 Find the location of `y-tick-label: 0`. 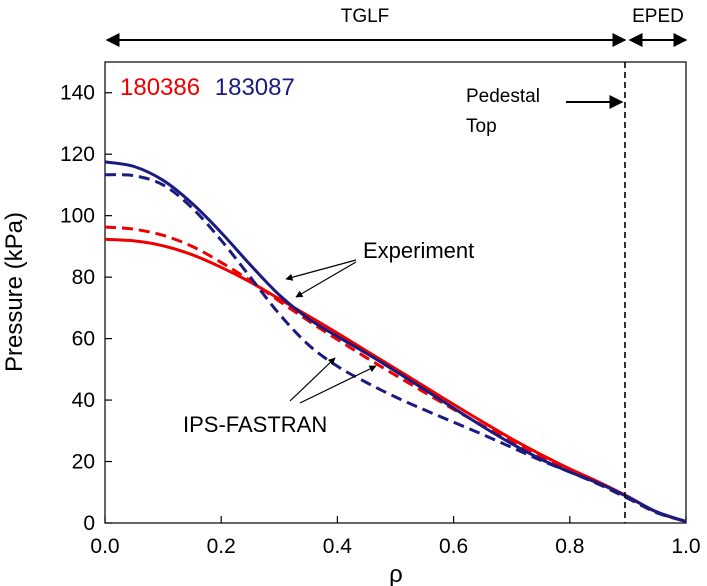

y-tick-label: 0 is located at coordinates (89, 523).